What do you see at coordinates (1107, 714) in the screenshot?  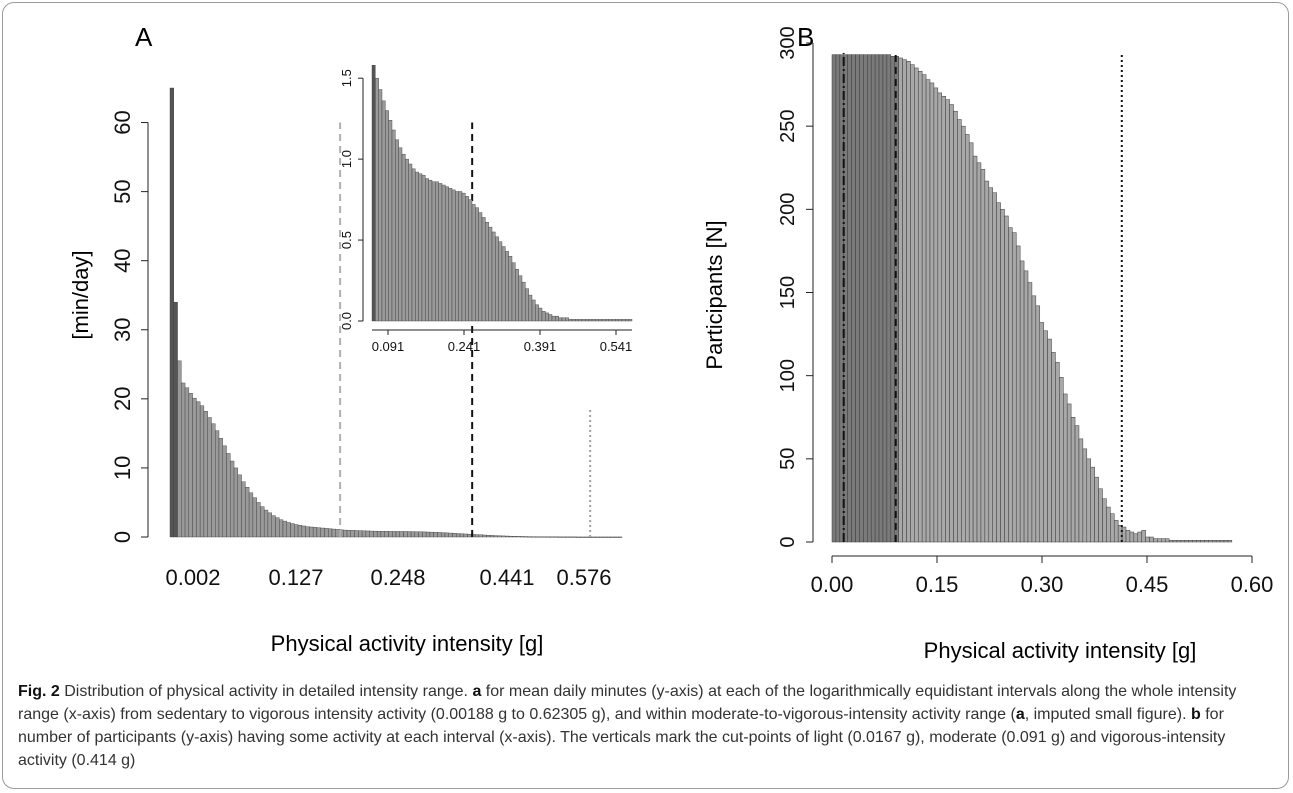 I see `caption-text-3: , imputed small figure).` at bounding box center [1107, 714].